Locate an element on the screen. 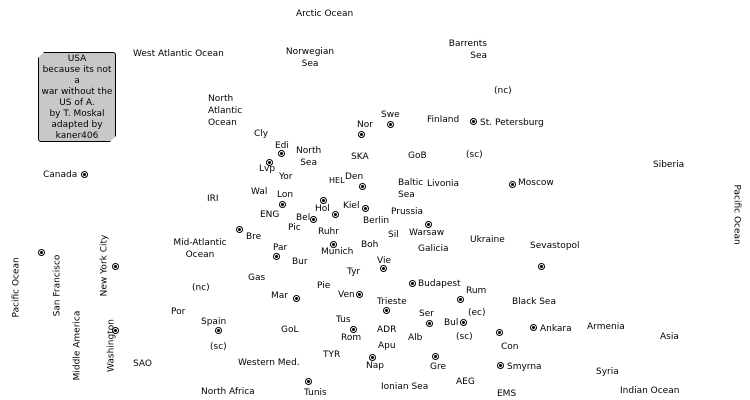 The width and height of the screenshot is (750, 400). label-gre: Gre is located at coordinates (438, 367).